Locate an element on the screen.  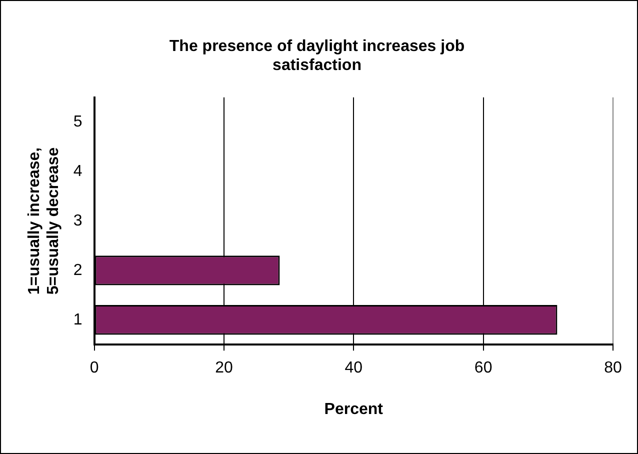
y-tick-label: 5 is located at coordinates (77, 122).